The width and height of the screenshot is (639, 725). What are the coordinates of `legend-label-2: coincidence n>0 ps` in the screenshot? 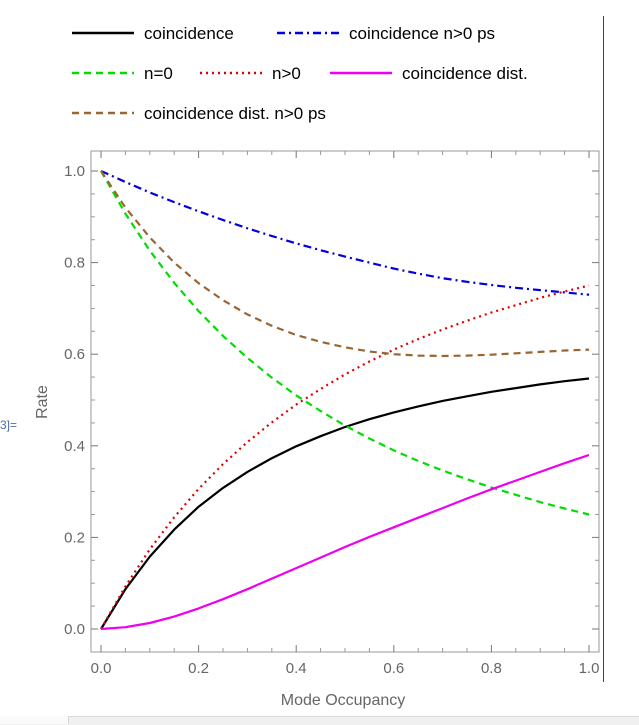 It's located at (422, 33).